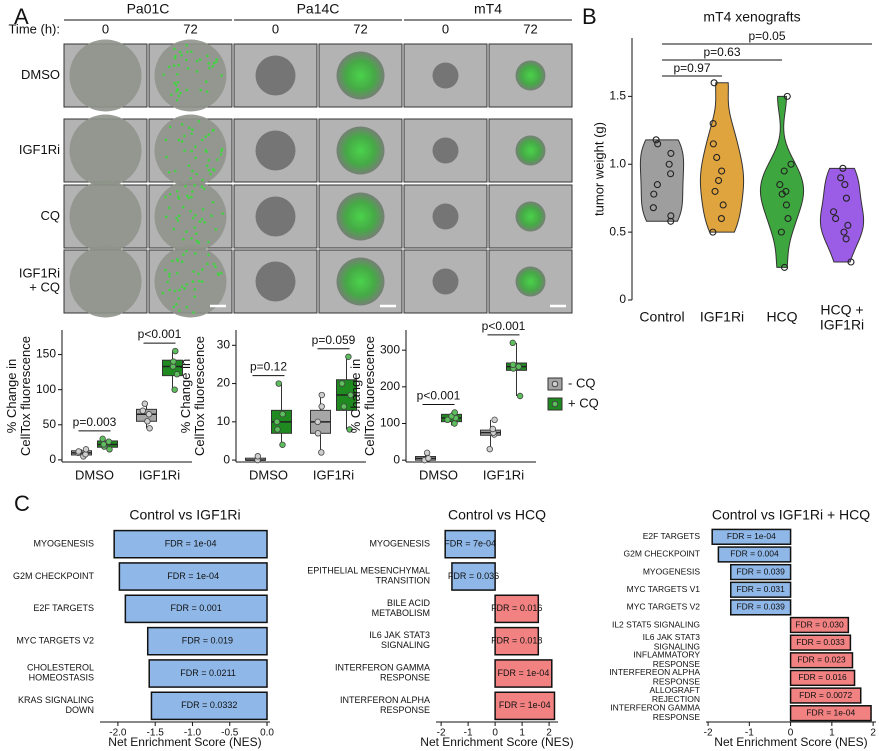 Image resolution: width=879 pixels, height=751 pixels. Describe the element at coordinates (791, 733) in the screenshot. I see `x-tick-label: 0` at that location.